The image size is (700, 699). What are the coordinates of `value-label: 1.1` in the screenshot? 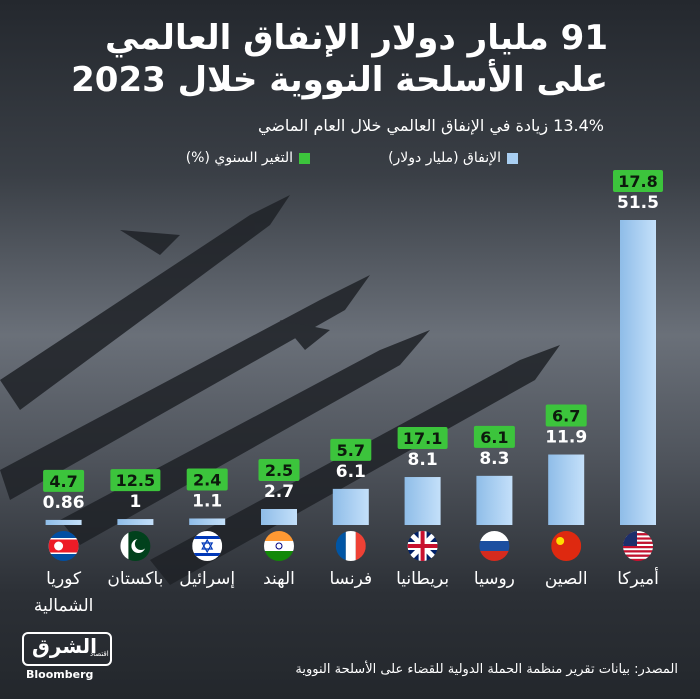 It's located at (207, 501).